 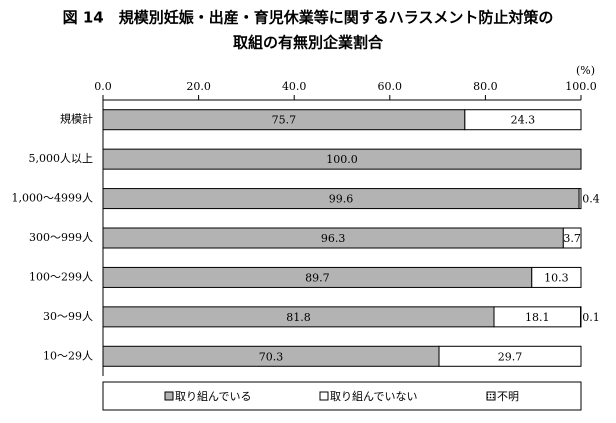 I want to click on y-tick-label: 300～999人, so click(x=61, y=237).